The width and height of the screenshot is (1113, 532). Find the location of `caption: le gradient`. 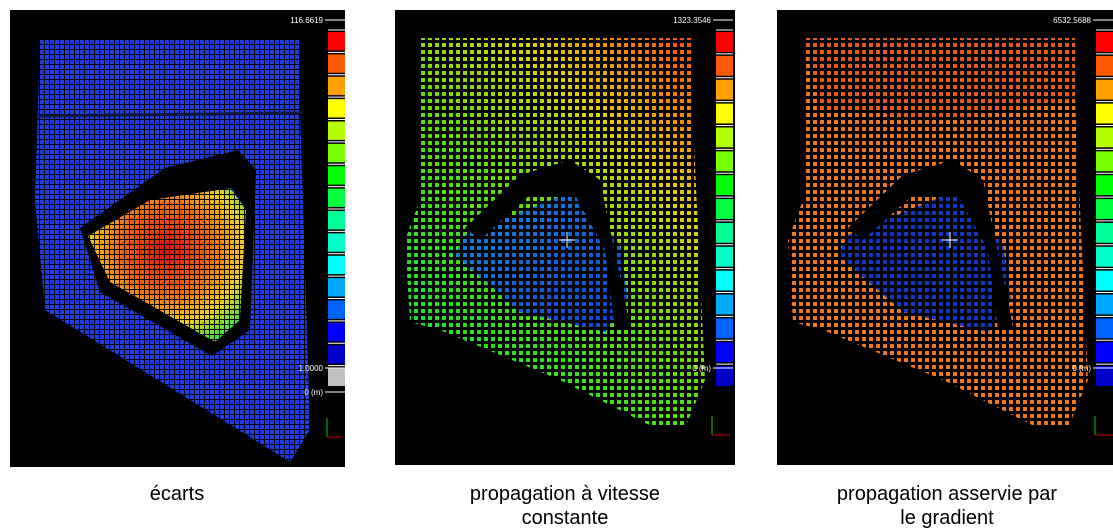

caption: le gradient is located at coordinates (947, 518).